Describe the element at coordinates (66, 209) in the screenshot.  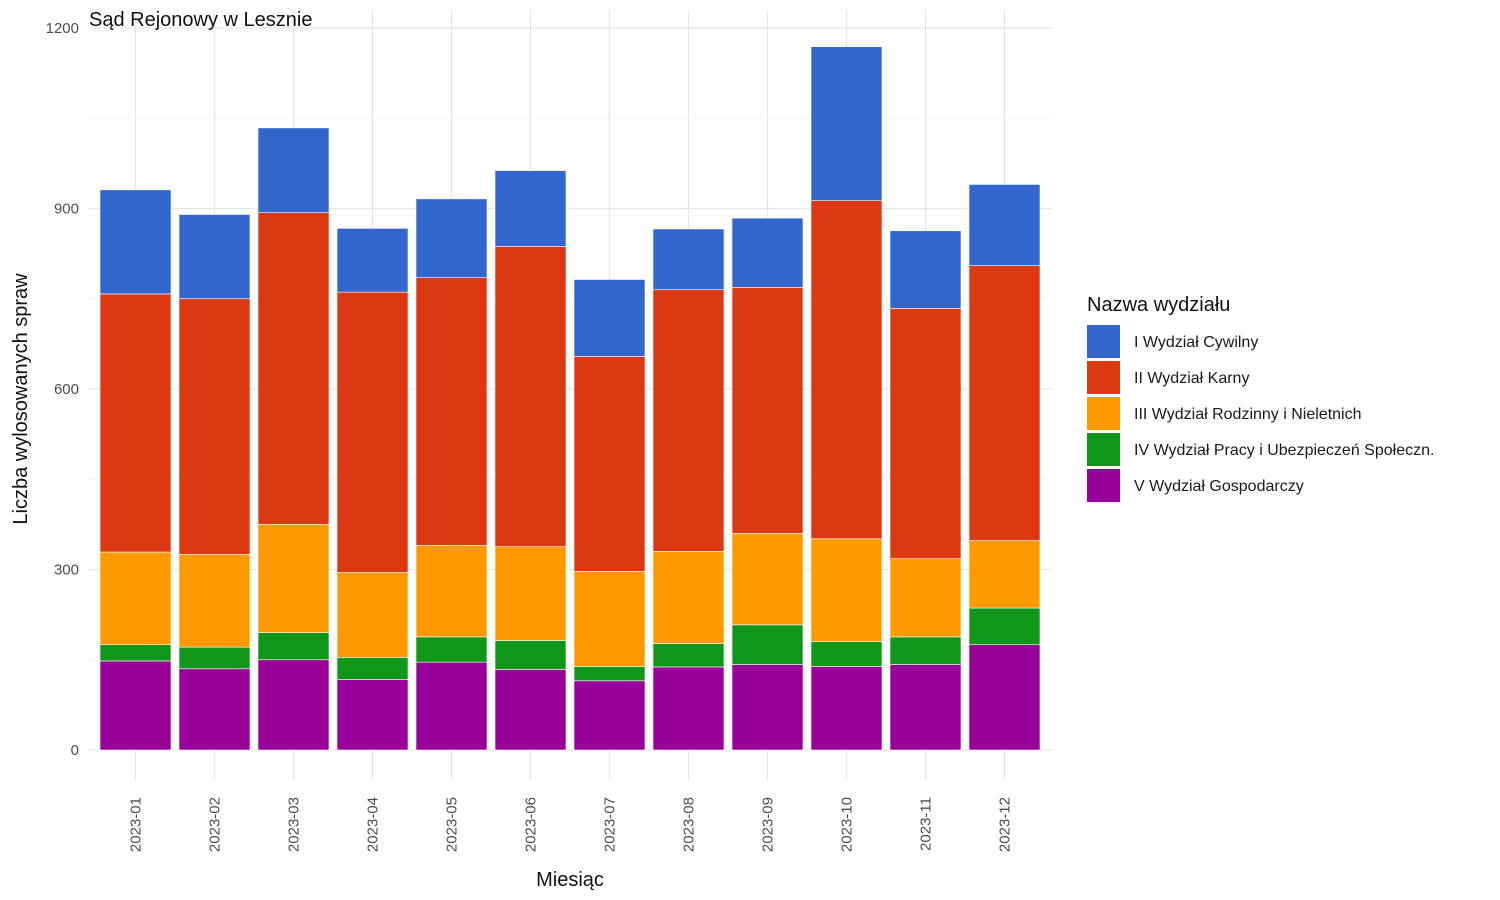
I see `y-tick-label: 900` at that location.